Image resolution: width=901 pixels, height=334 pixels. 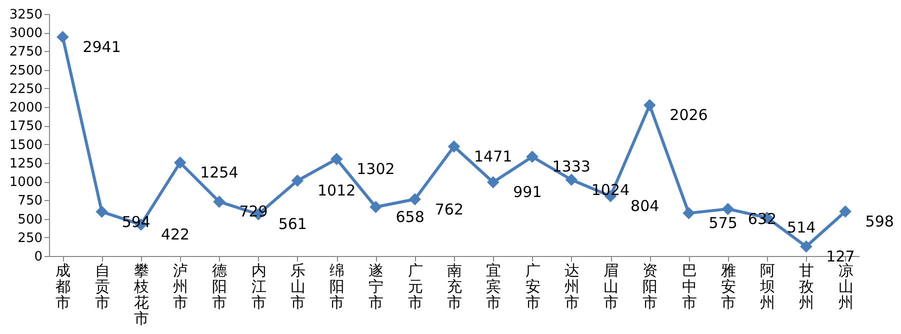 I want to click on data-label: 2026, so click(x=689, y=115).